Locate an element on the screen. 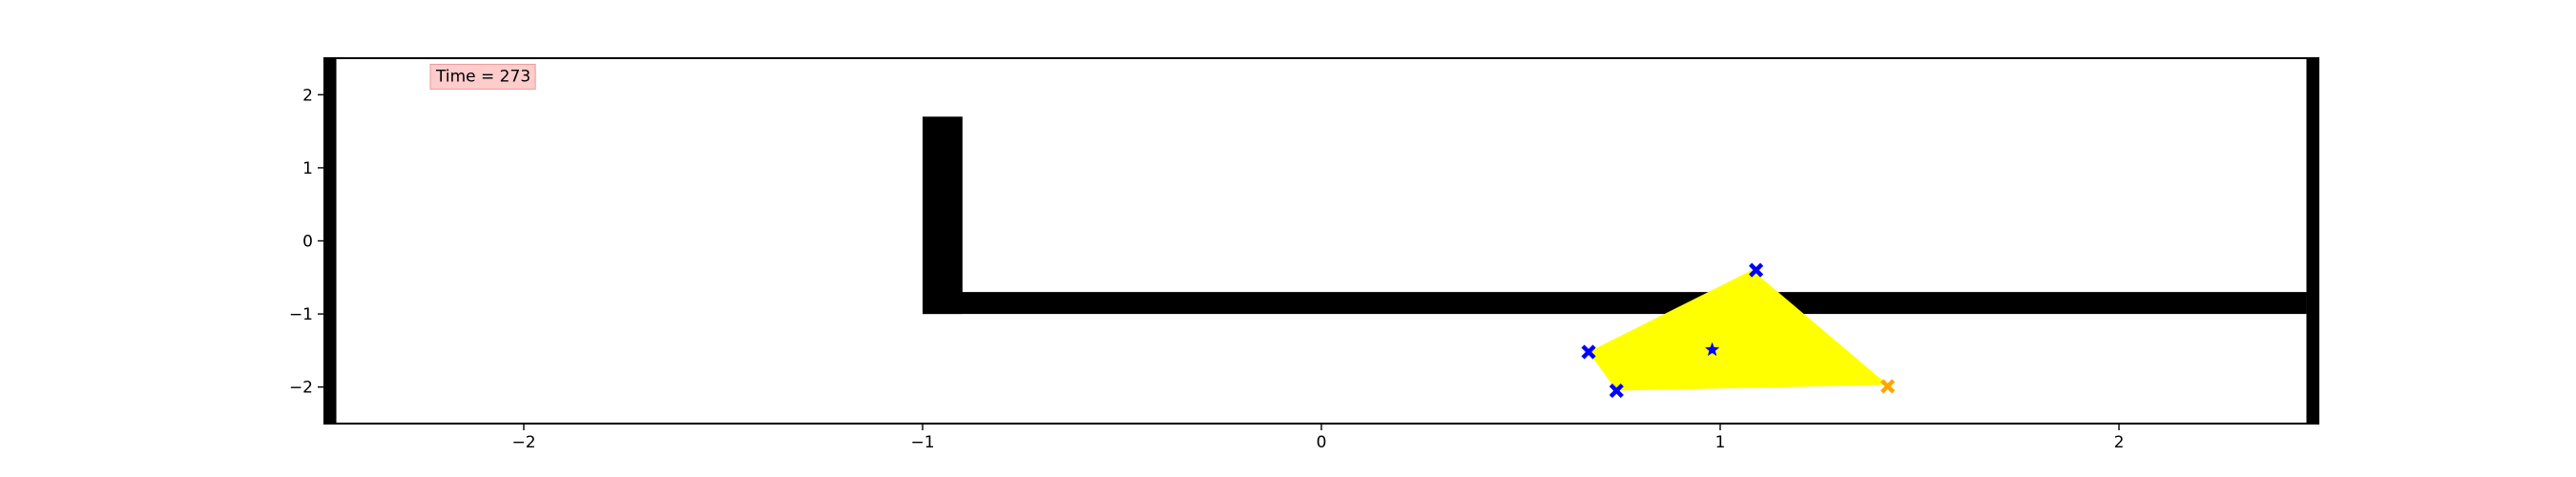 The height and width of the screenshot is (477, 2576). x-tick-label: 1 is located at coordinates (1720, 442).